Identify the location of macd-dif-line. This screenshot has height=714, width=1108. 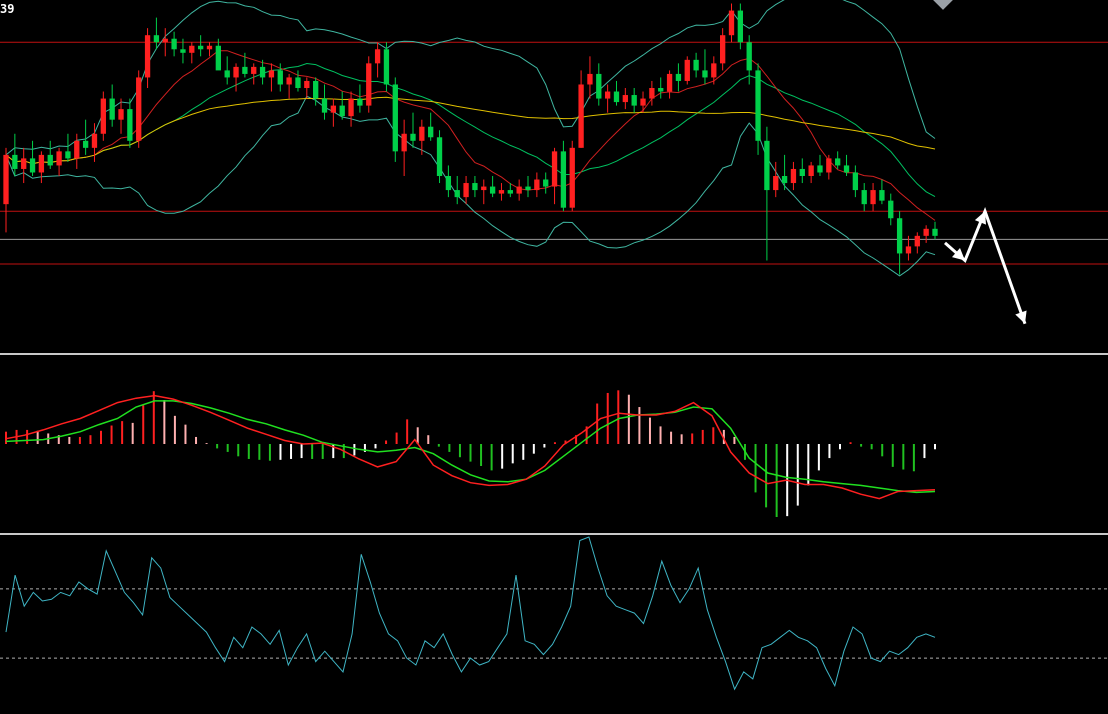
(470, 447).